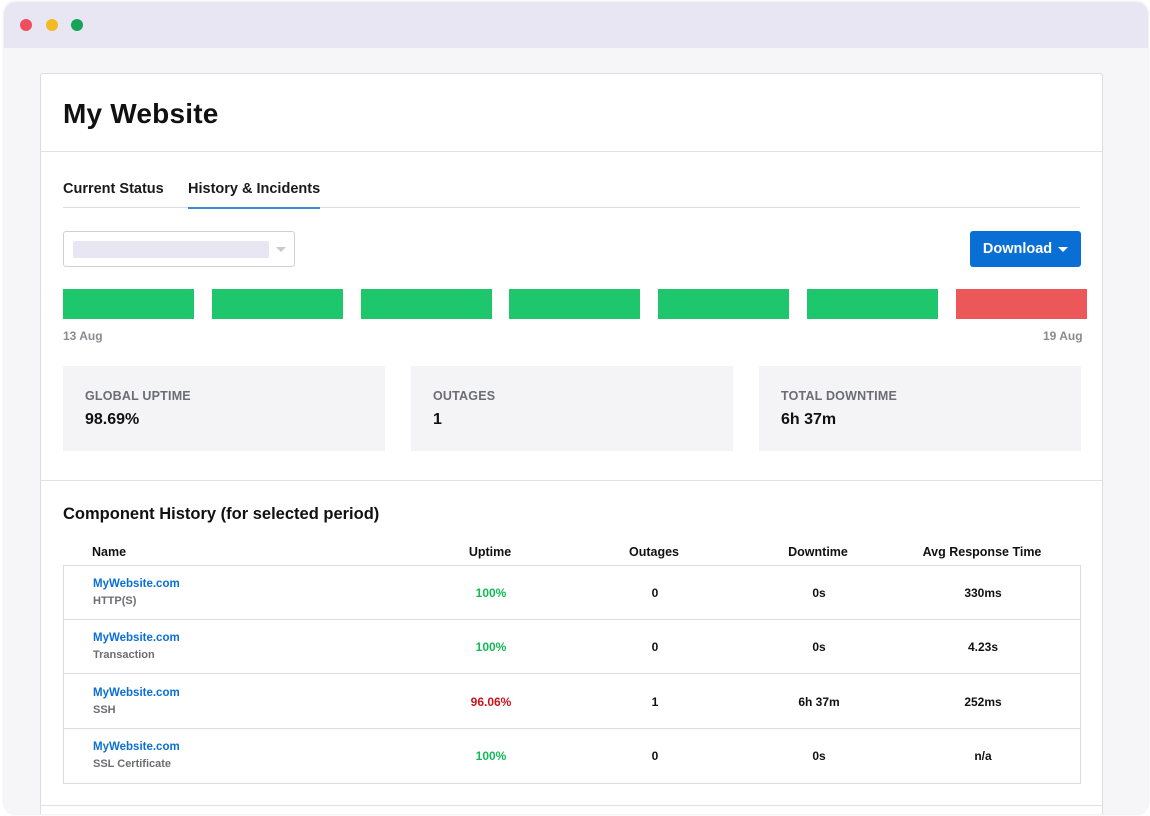 The height and width of the screenshot is (816, 1150). What do you see at coordinates (104, 710) in the screenshot?
I see `component-type: SSH` at bounding box center [104, 710].